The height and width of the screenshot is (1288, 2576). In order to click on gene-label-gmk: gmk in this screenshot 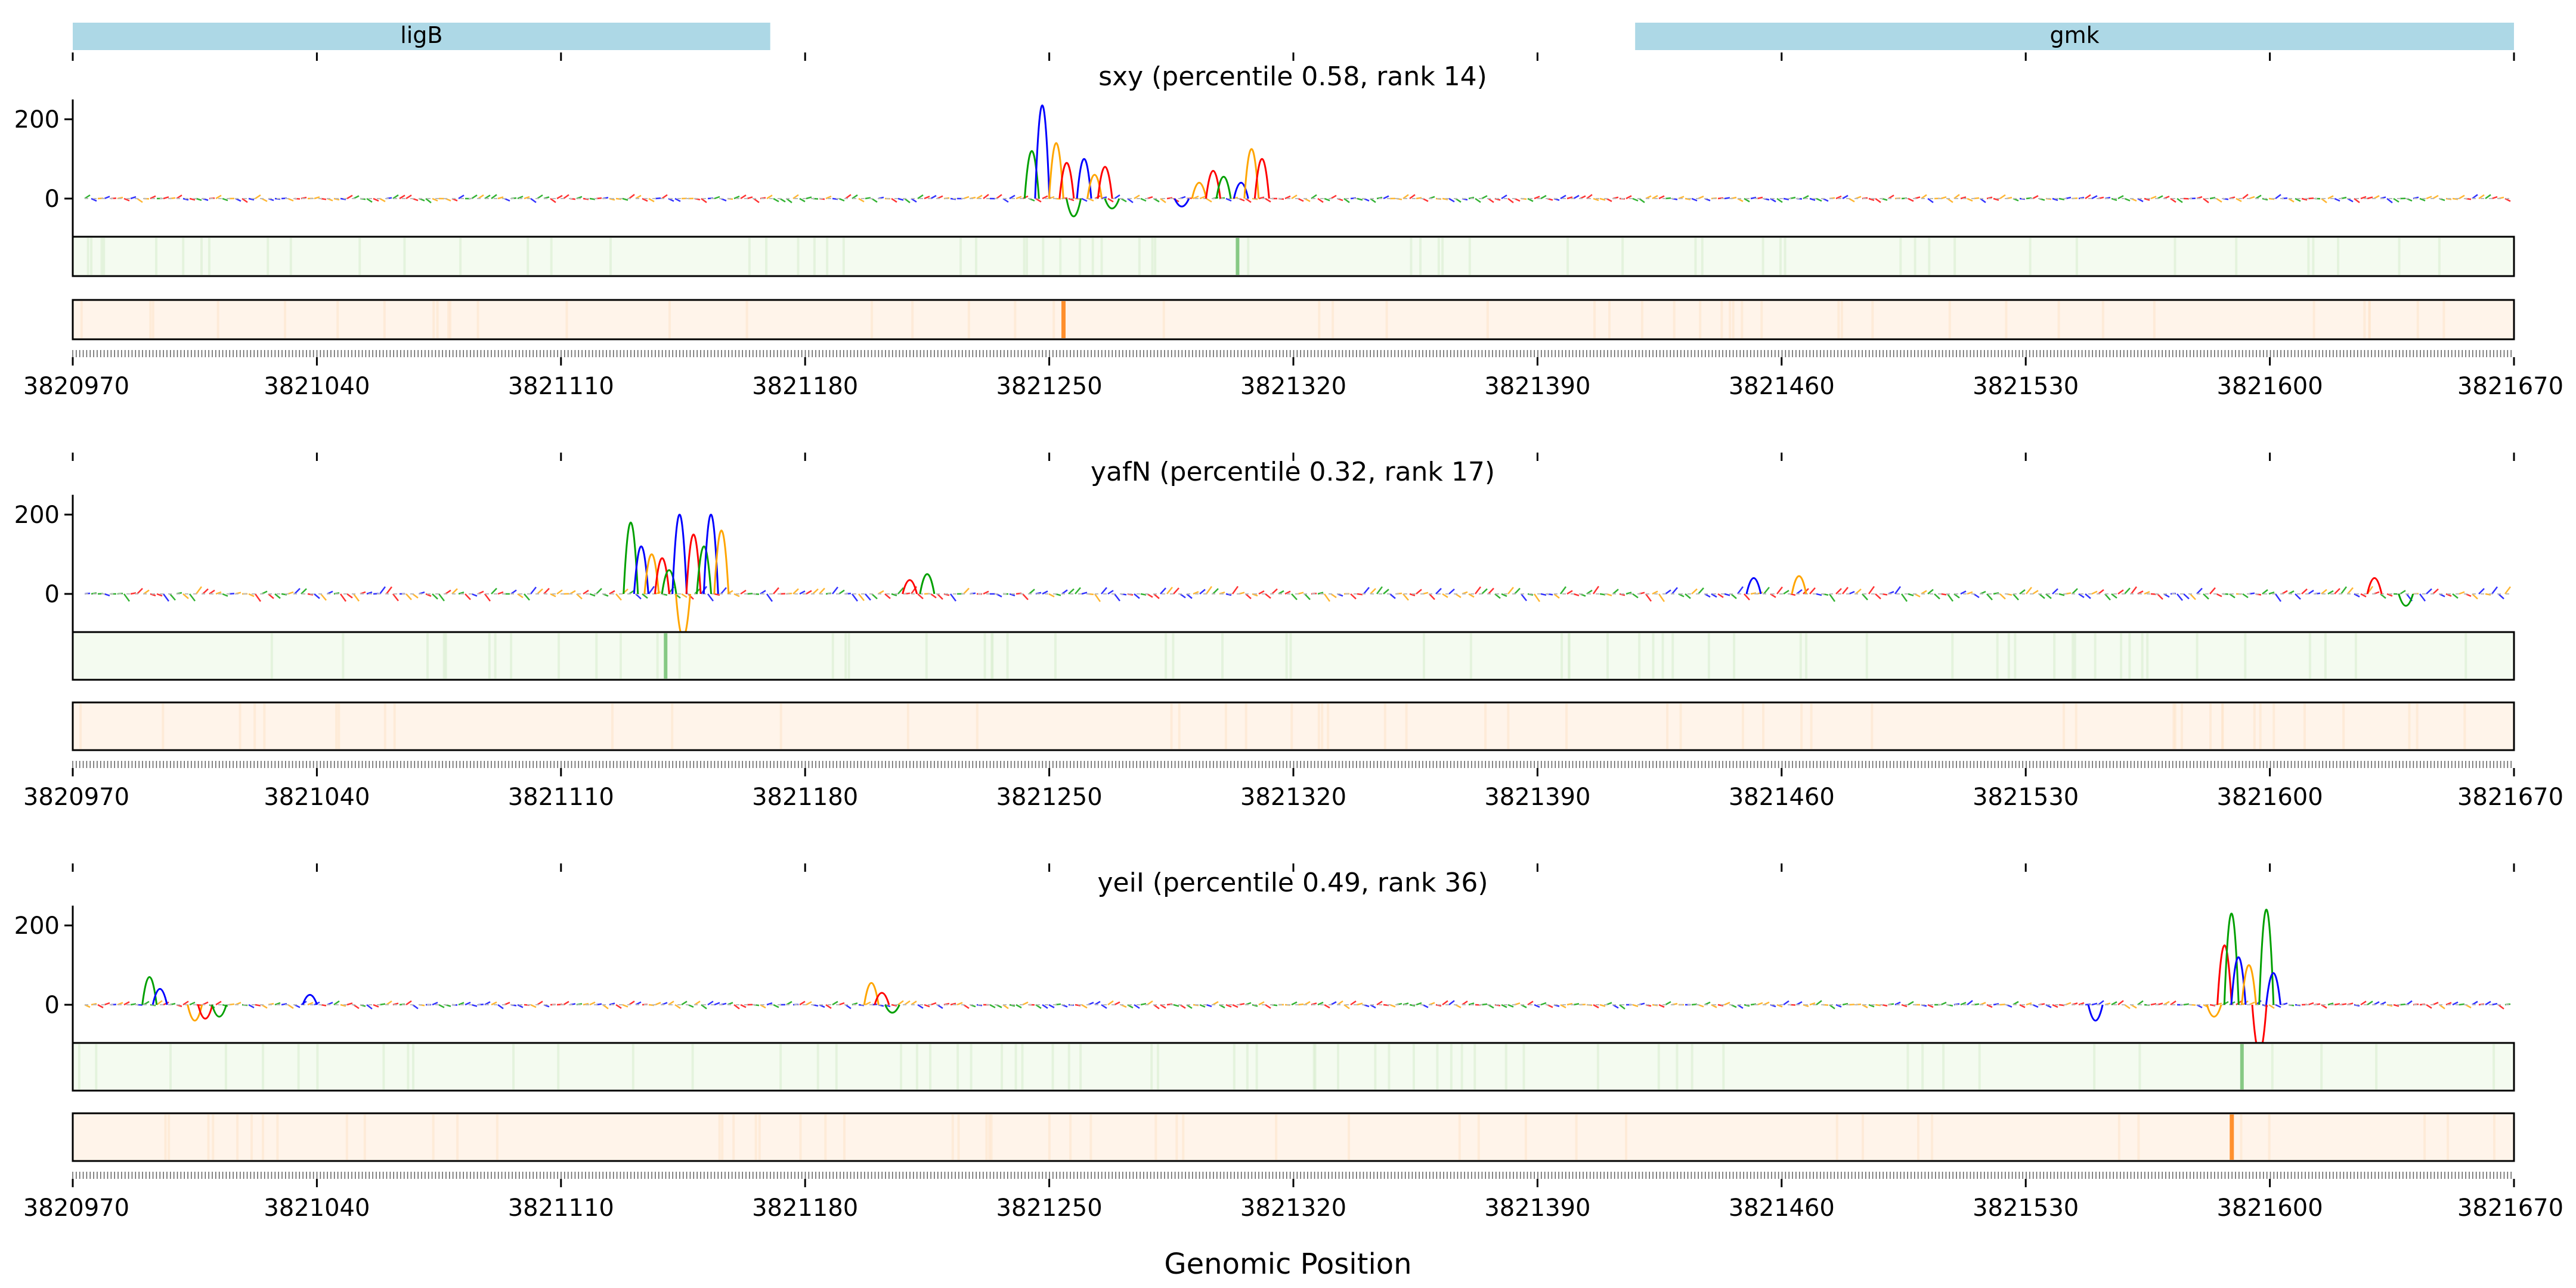, I will do `click(2075, 35)`.